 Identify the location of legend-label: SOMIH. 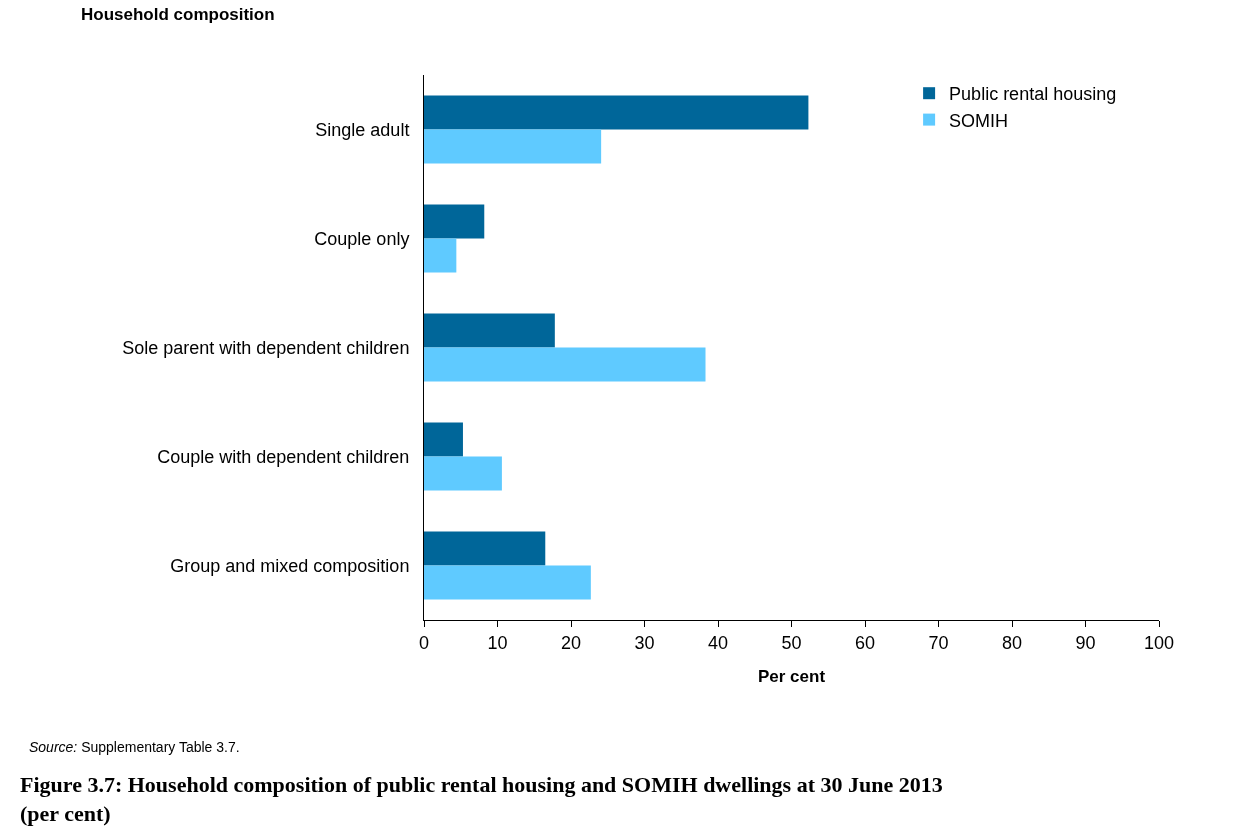
(979, 120).